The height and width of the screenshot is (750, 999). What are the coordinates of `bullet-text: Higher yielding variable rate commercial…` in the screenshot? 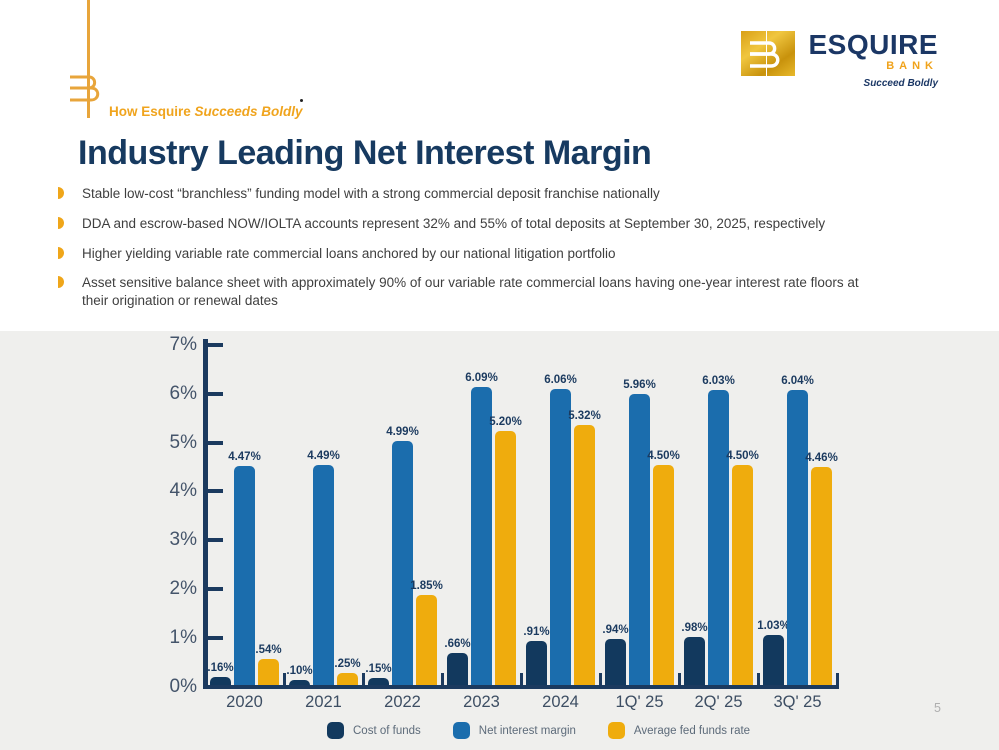 It's located at (349, 253).